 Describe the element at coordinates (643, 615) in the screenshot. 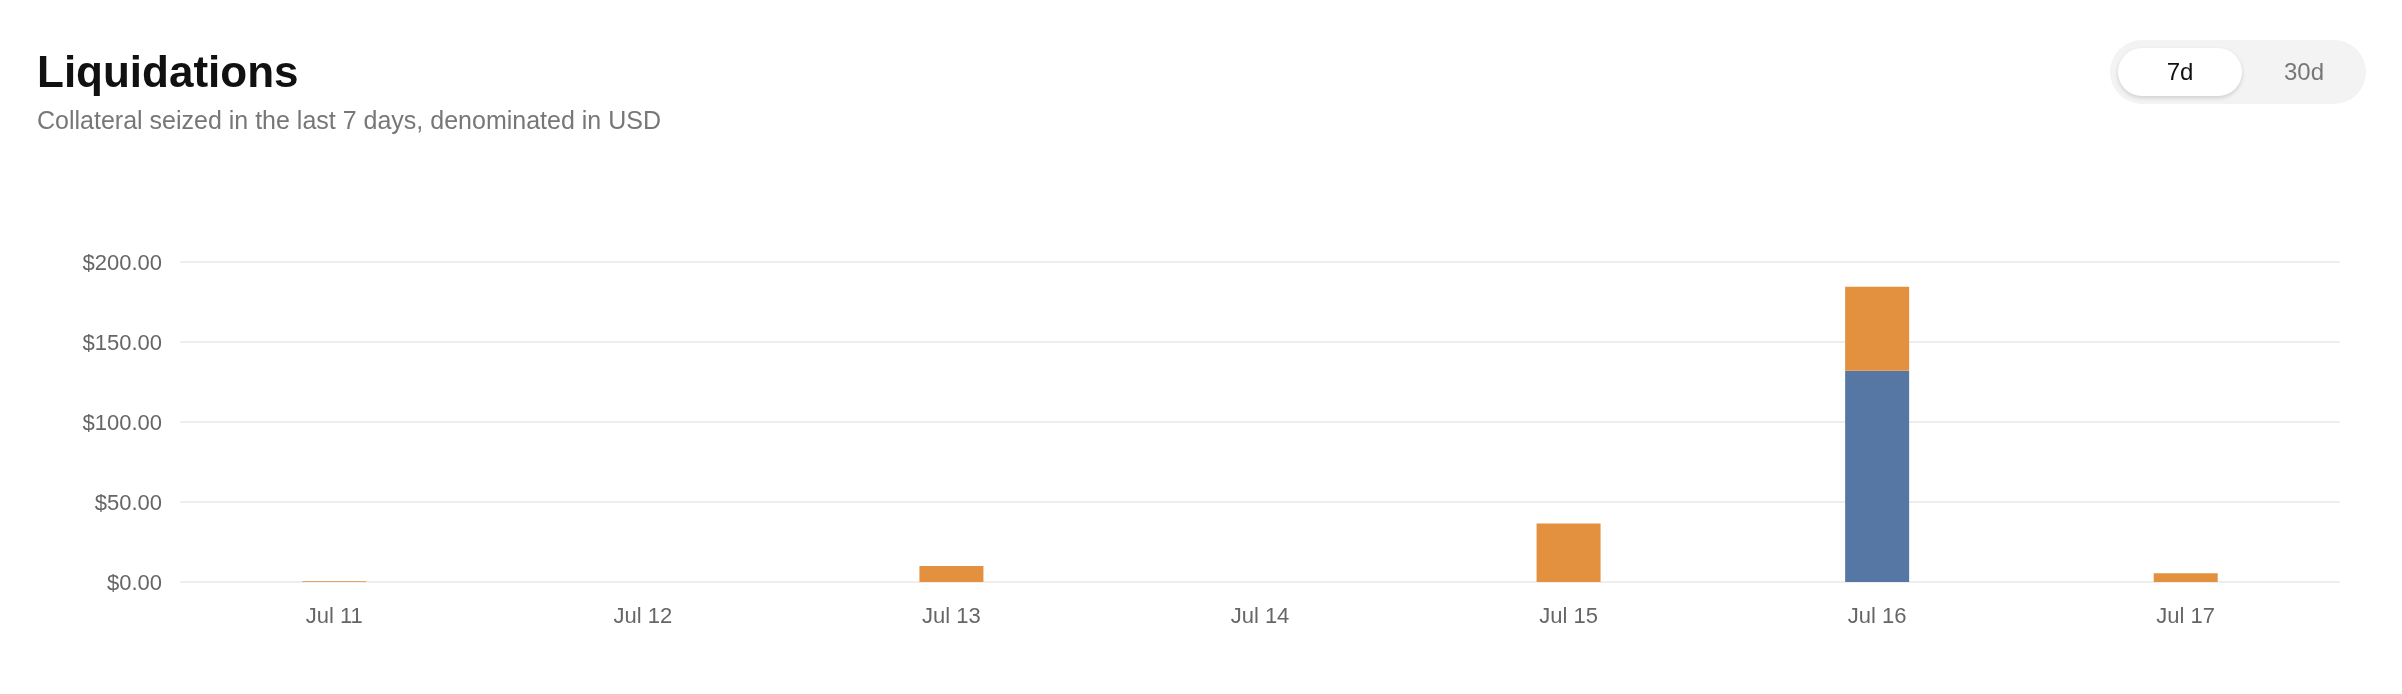

I see `x-tick-label: Jul 12` at that location.